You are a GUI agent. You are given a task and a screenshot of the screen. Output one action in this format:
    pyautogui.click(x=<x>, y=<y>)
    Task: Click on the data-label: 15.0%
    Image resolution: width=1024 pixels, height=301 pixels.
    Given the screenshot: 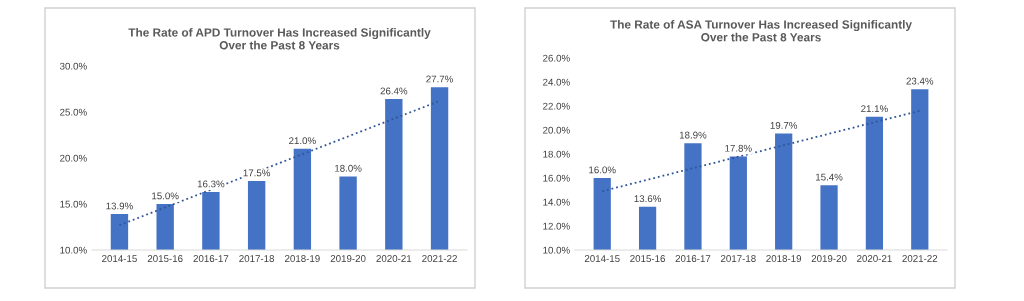 What is the action you would take?
    pyautogui.click(x=165, y=196)
    